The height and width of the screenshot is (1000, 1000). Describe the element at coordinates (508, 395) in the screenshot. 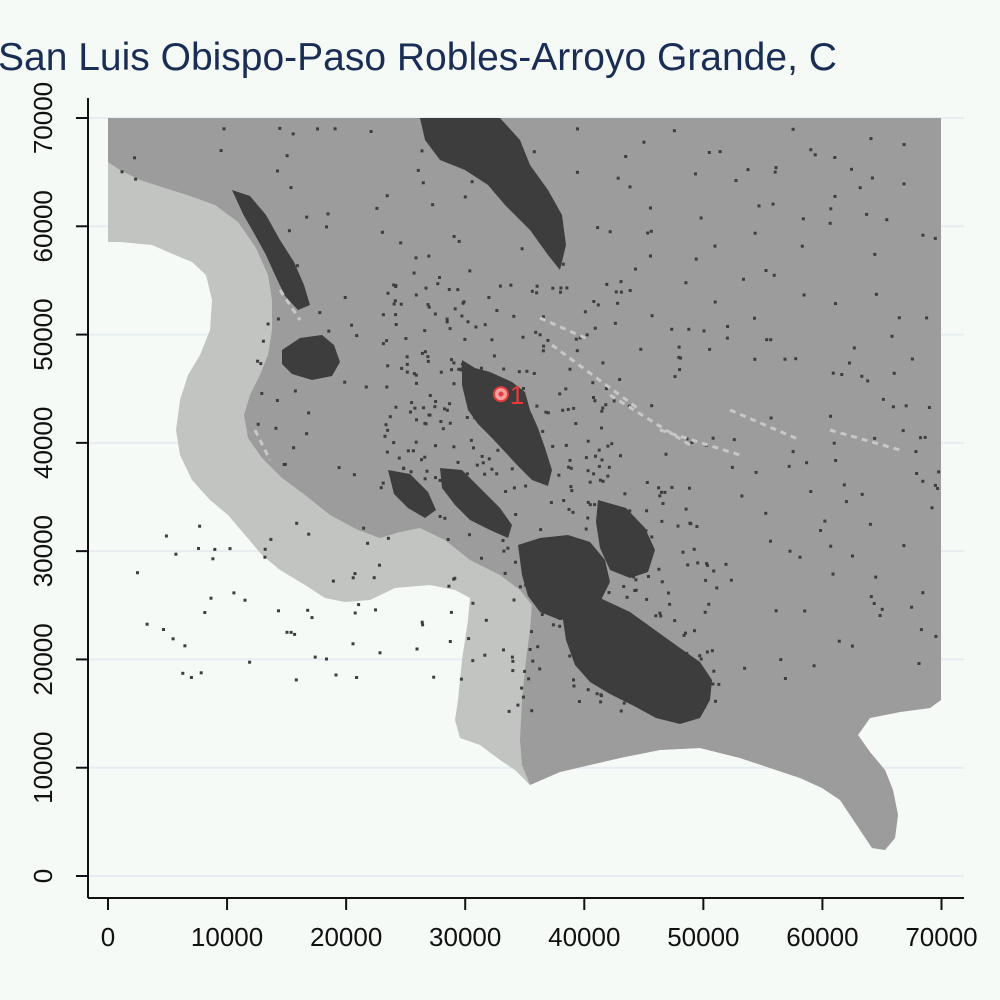

I see `markers: 1` at that location.